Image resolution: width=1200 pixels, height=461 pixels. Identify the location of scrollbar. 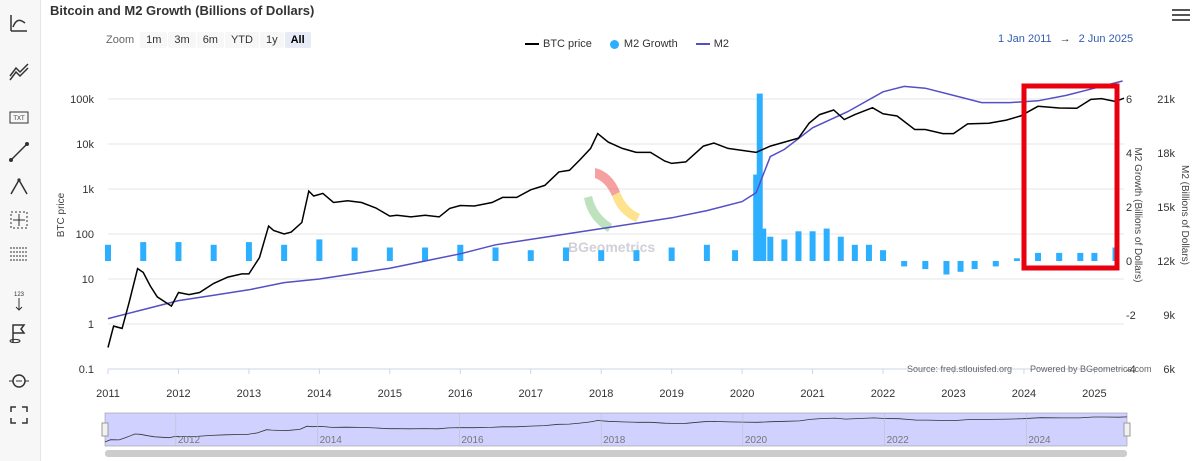
(616, 453).